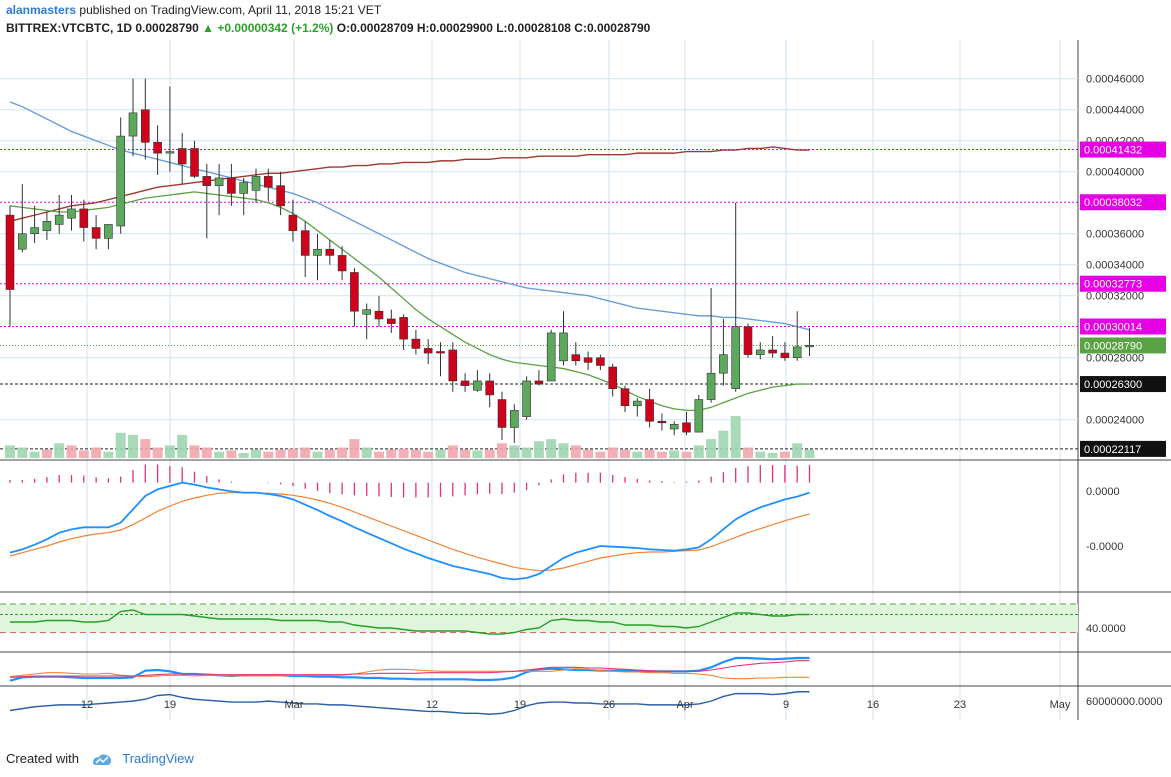  I want to click on level-label: 0.00022117, so click(1112, 450).